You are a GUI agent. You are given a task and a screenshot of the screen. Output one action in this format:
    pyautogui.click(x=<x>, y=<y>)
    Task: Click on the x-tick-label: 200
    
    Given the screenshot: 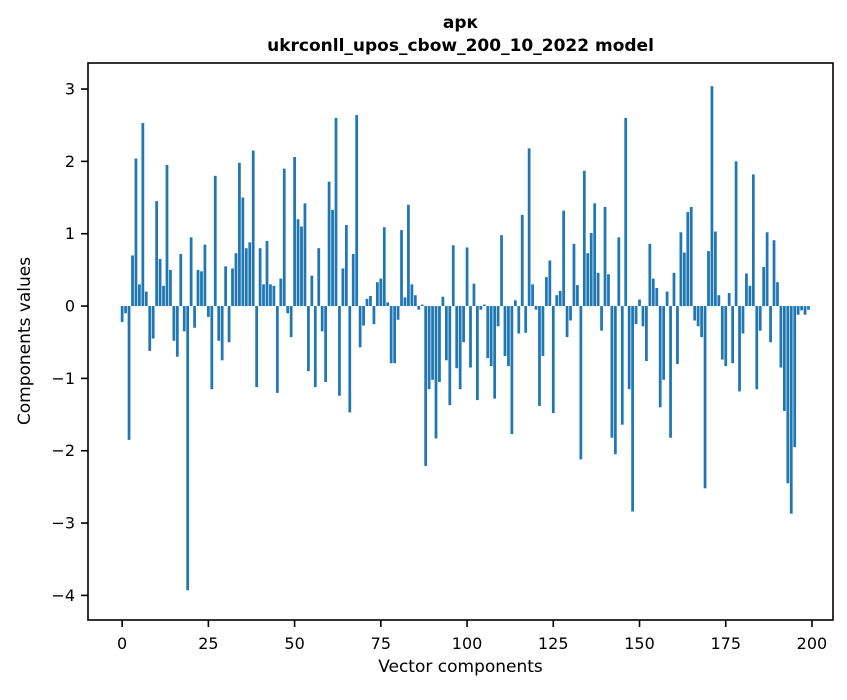 What is the action you would take?
    pyautogui.click(x=812, y=643)
    